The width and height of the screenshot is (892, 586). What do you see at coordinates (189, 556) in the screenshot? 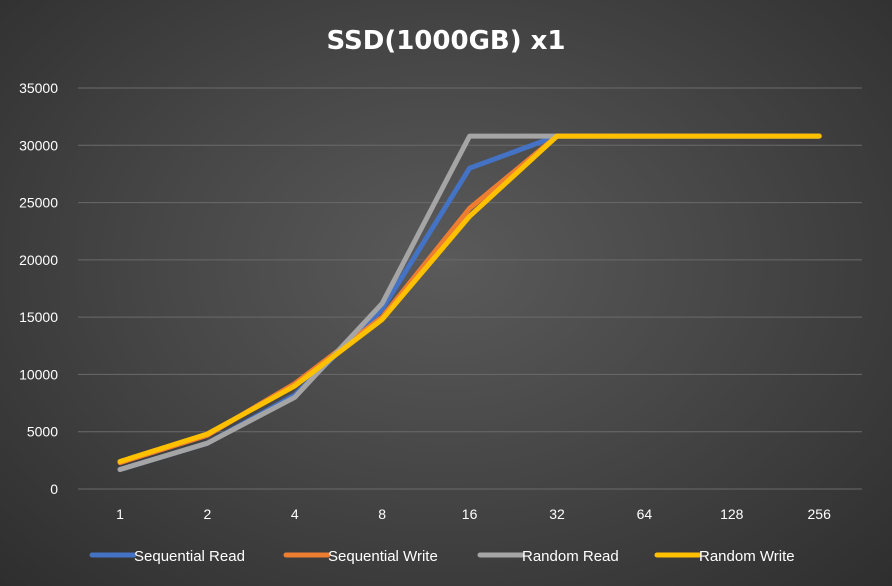
I see `legend-label: Sequential Read` at bounding box center [189, 556].